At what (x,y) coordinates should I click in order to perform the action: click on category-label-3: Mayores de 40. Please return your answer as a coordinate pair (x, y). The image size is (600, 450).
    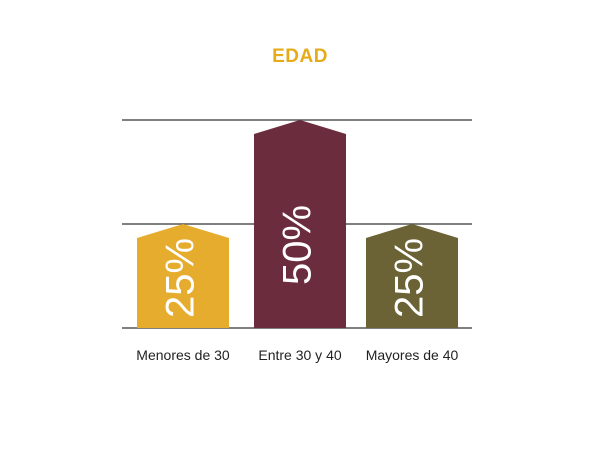
    Looking at the image, I should click on (412, 355).